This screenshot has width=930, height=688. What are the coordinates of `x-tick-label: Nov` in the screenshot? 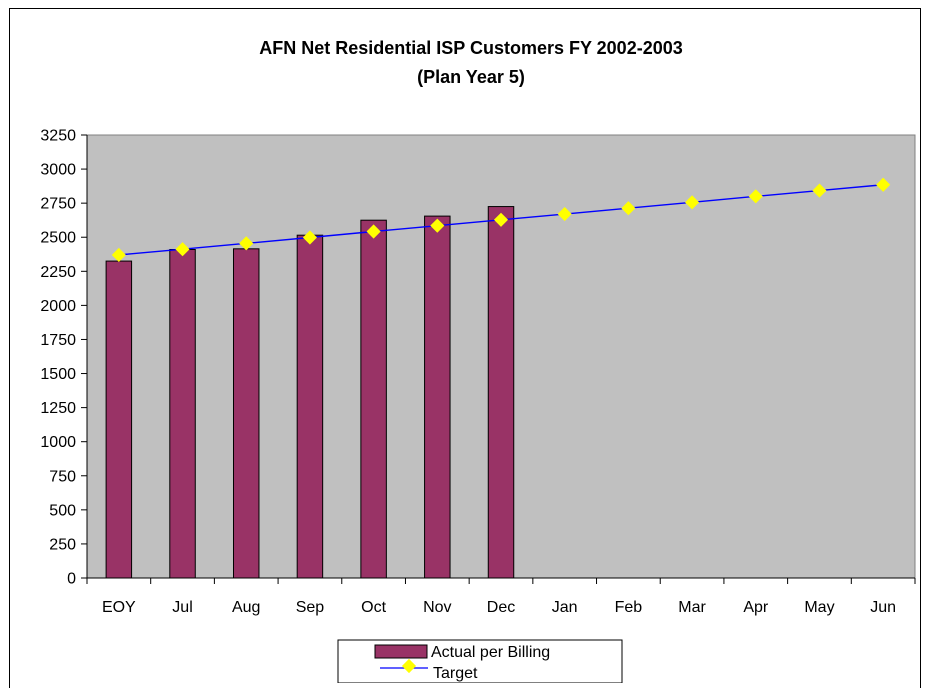 It's located at (437, 607).